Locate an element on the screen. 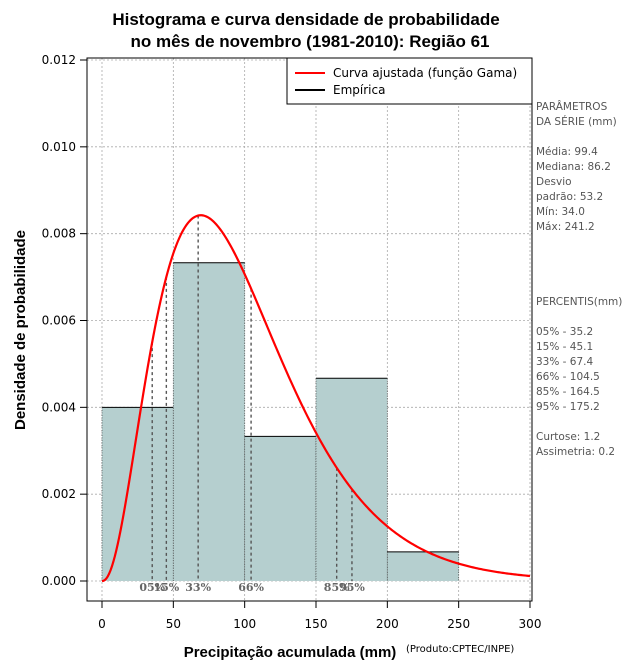 This screenshot has height=660, width=640. y-tick-label-2: 0.004 is located at coordinates (59, 407).